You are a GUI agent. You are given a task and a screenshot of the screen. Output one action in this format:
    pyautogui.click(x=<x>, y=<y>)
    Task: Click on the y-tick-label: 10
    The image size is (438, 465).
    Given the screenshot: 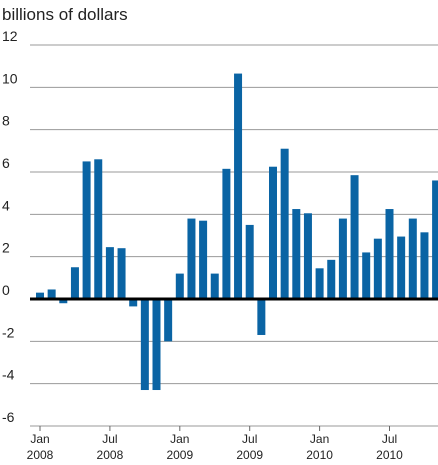 What is the action you would take?
    pyautogui.click(x=10, y=78)
    